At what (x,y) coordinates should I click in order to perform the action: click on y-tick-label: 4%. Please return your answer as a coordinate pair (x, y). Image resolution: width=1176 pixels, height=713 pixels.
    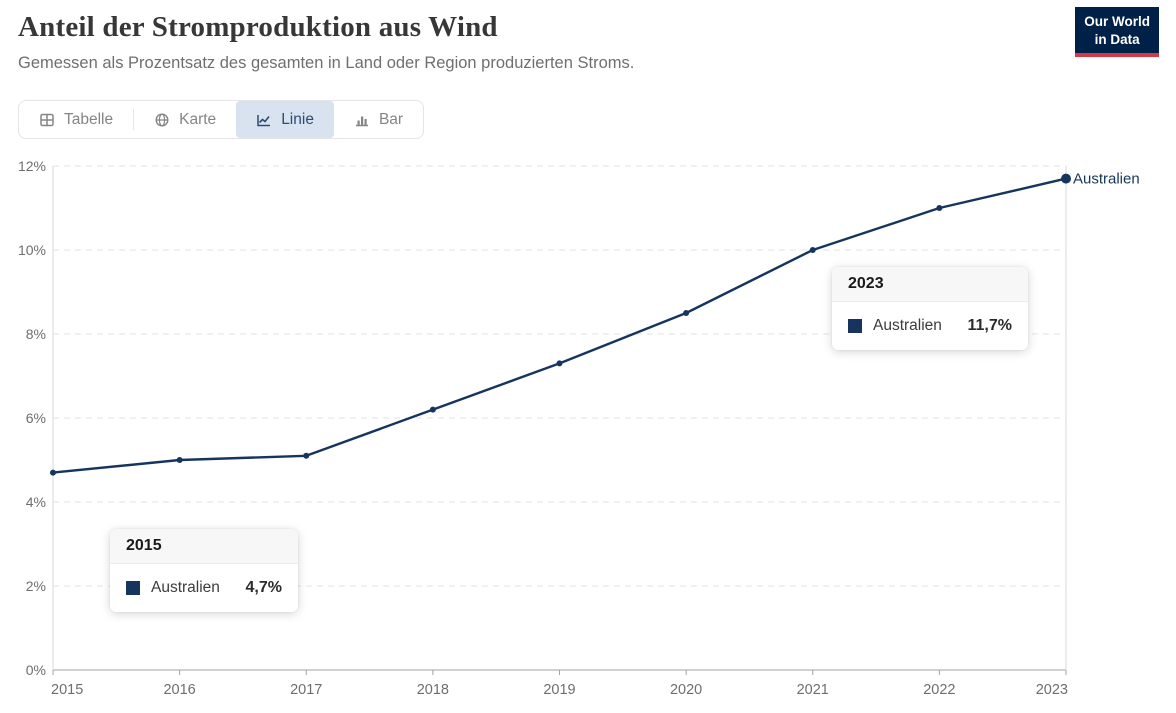
    Looking at the image, I should click on (36, 502).